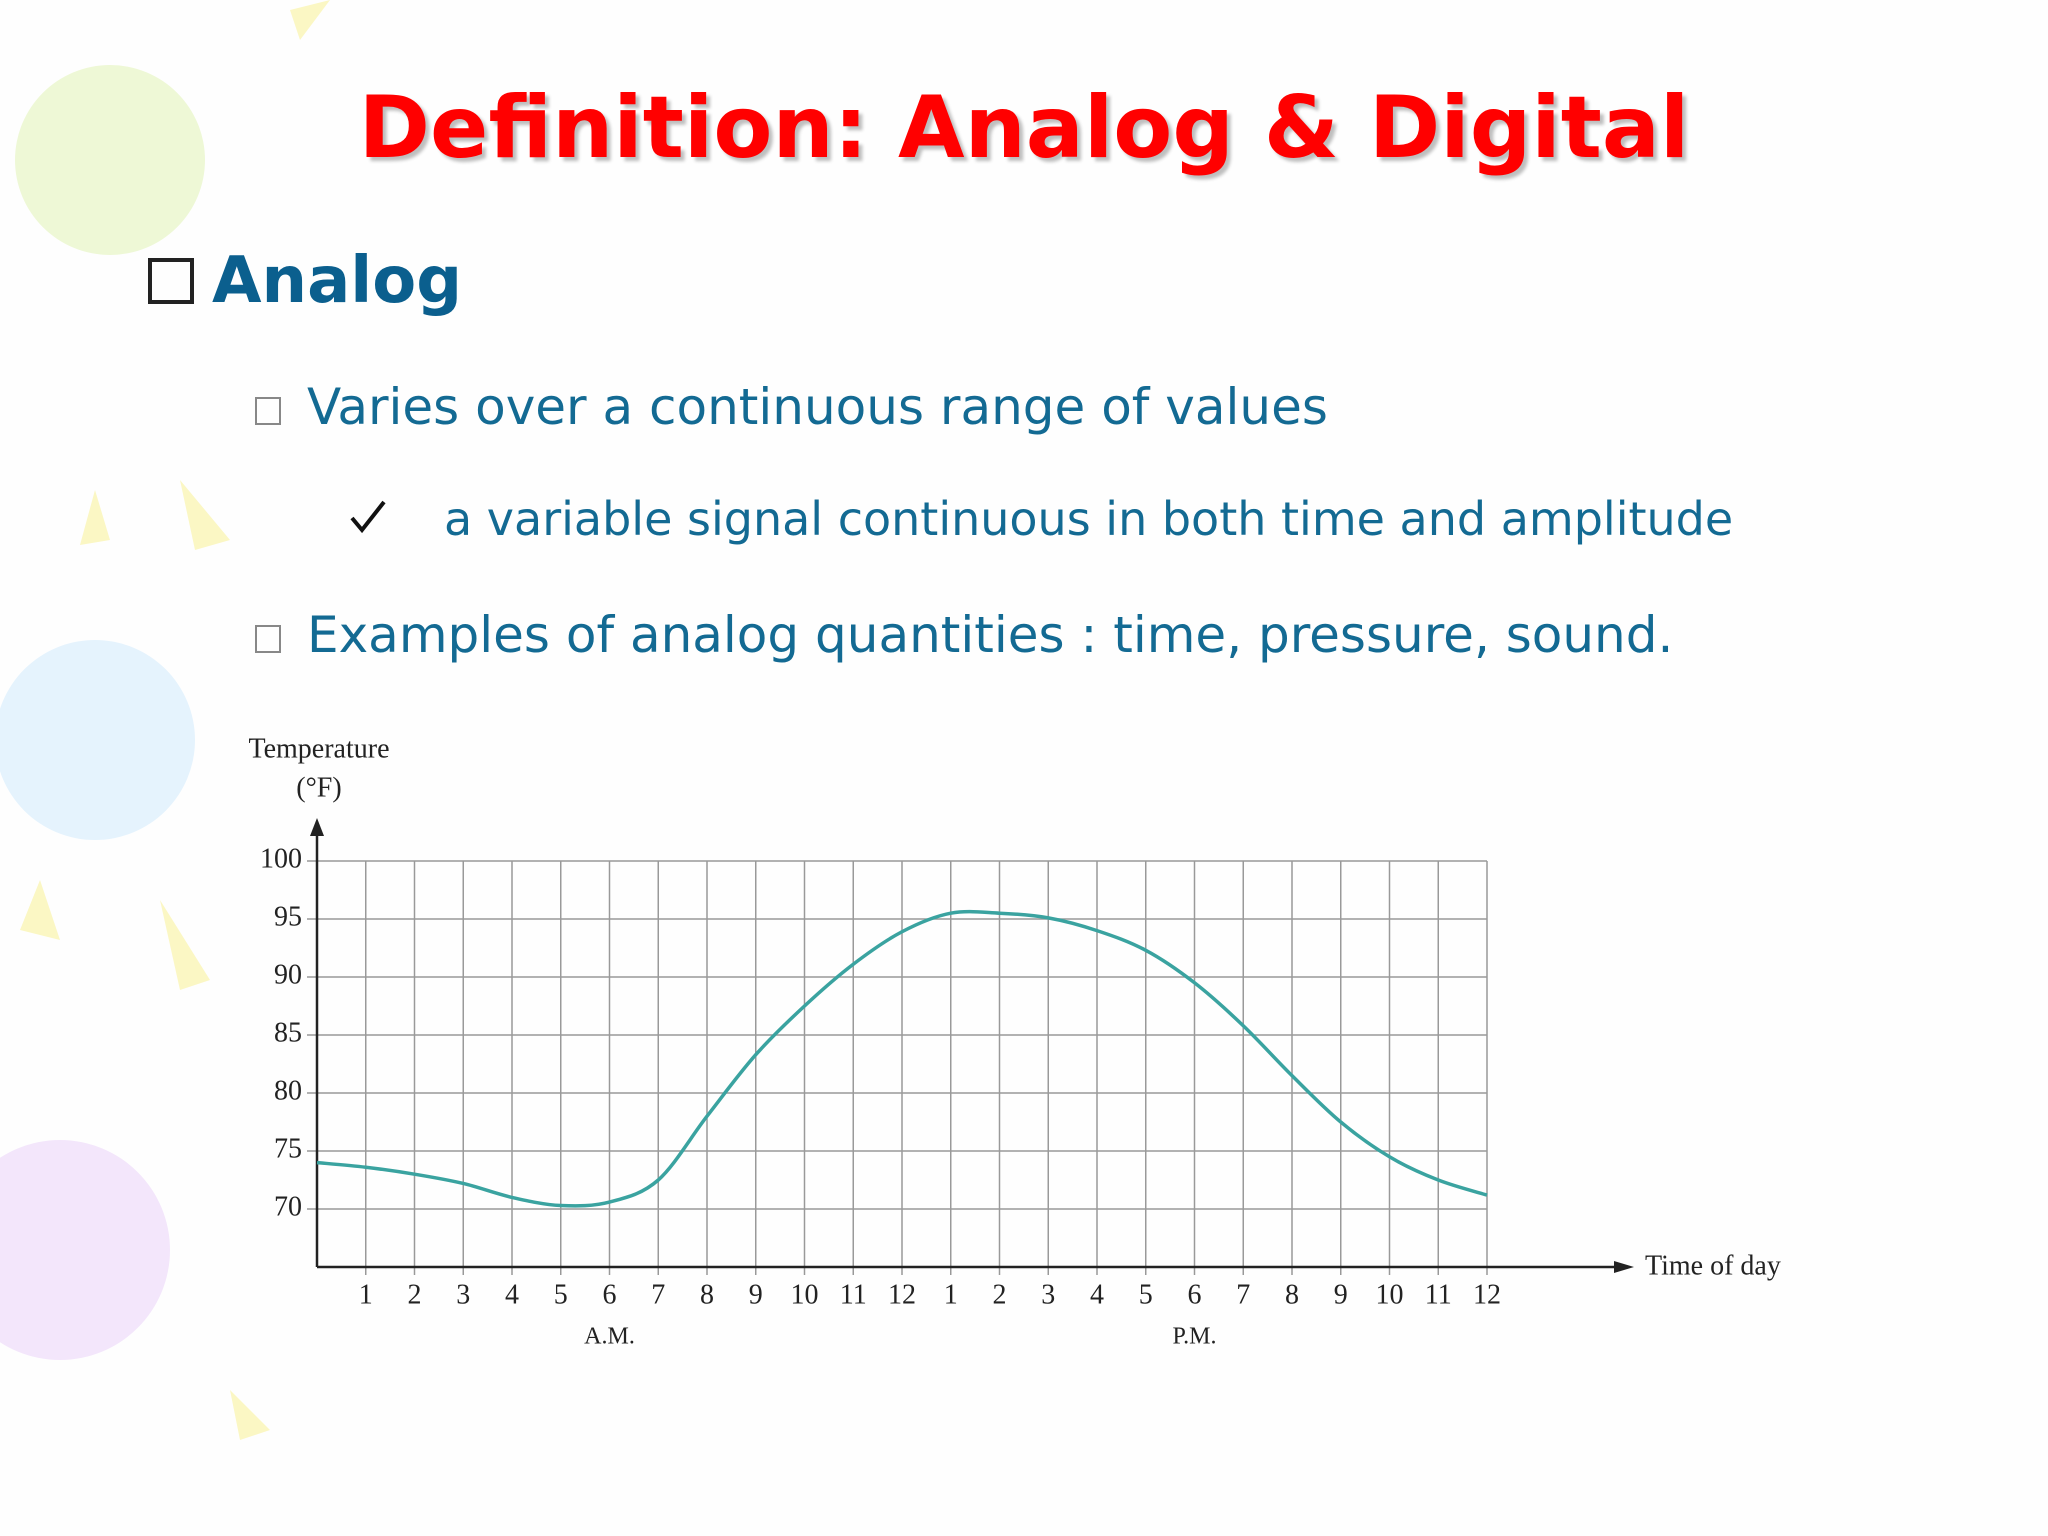  What do you see at coordinates (1194, 1337) in the screenshot?
I see `annotation: P.M.` at bounding box center [1194, 1337].